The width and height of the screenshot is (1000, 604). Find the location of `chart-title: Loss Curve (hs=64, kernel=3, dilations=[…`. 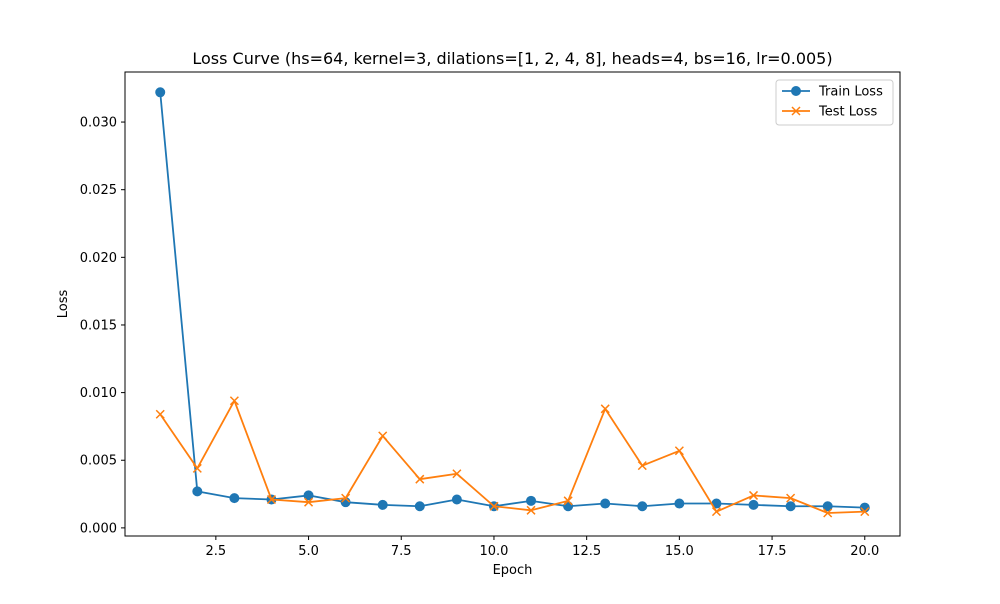

chart-title: Loss Curve (hs=64, kernel=3, dilations=[… is located at coordinates (512, 58).